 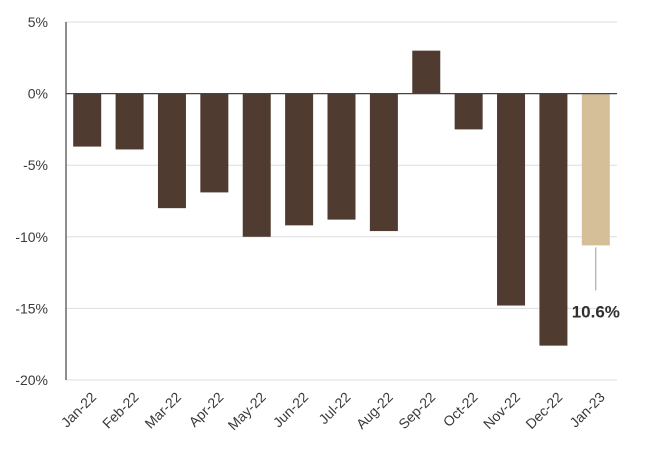 I want to click on x-tick-label: Mar-22, so click(x=162, y=410).